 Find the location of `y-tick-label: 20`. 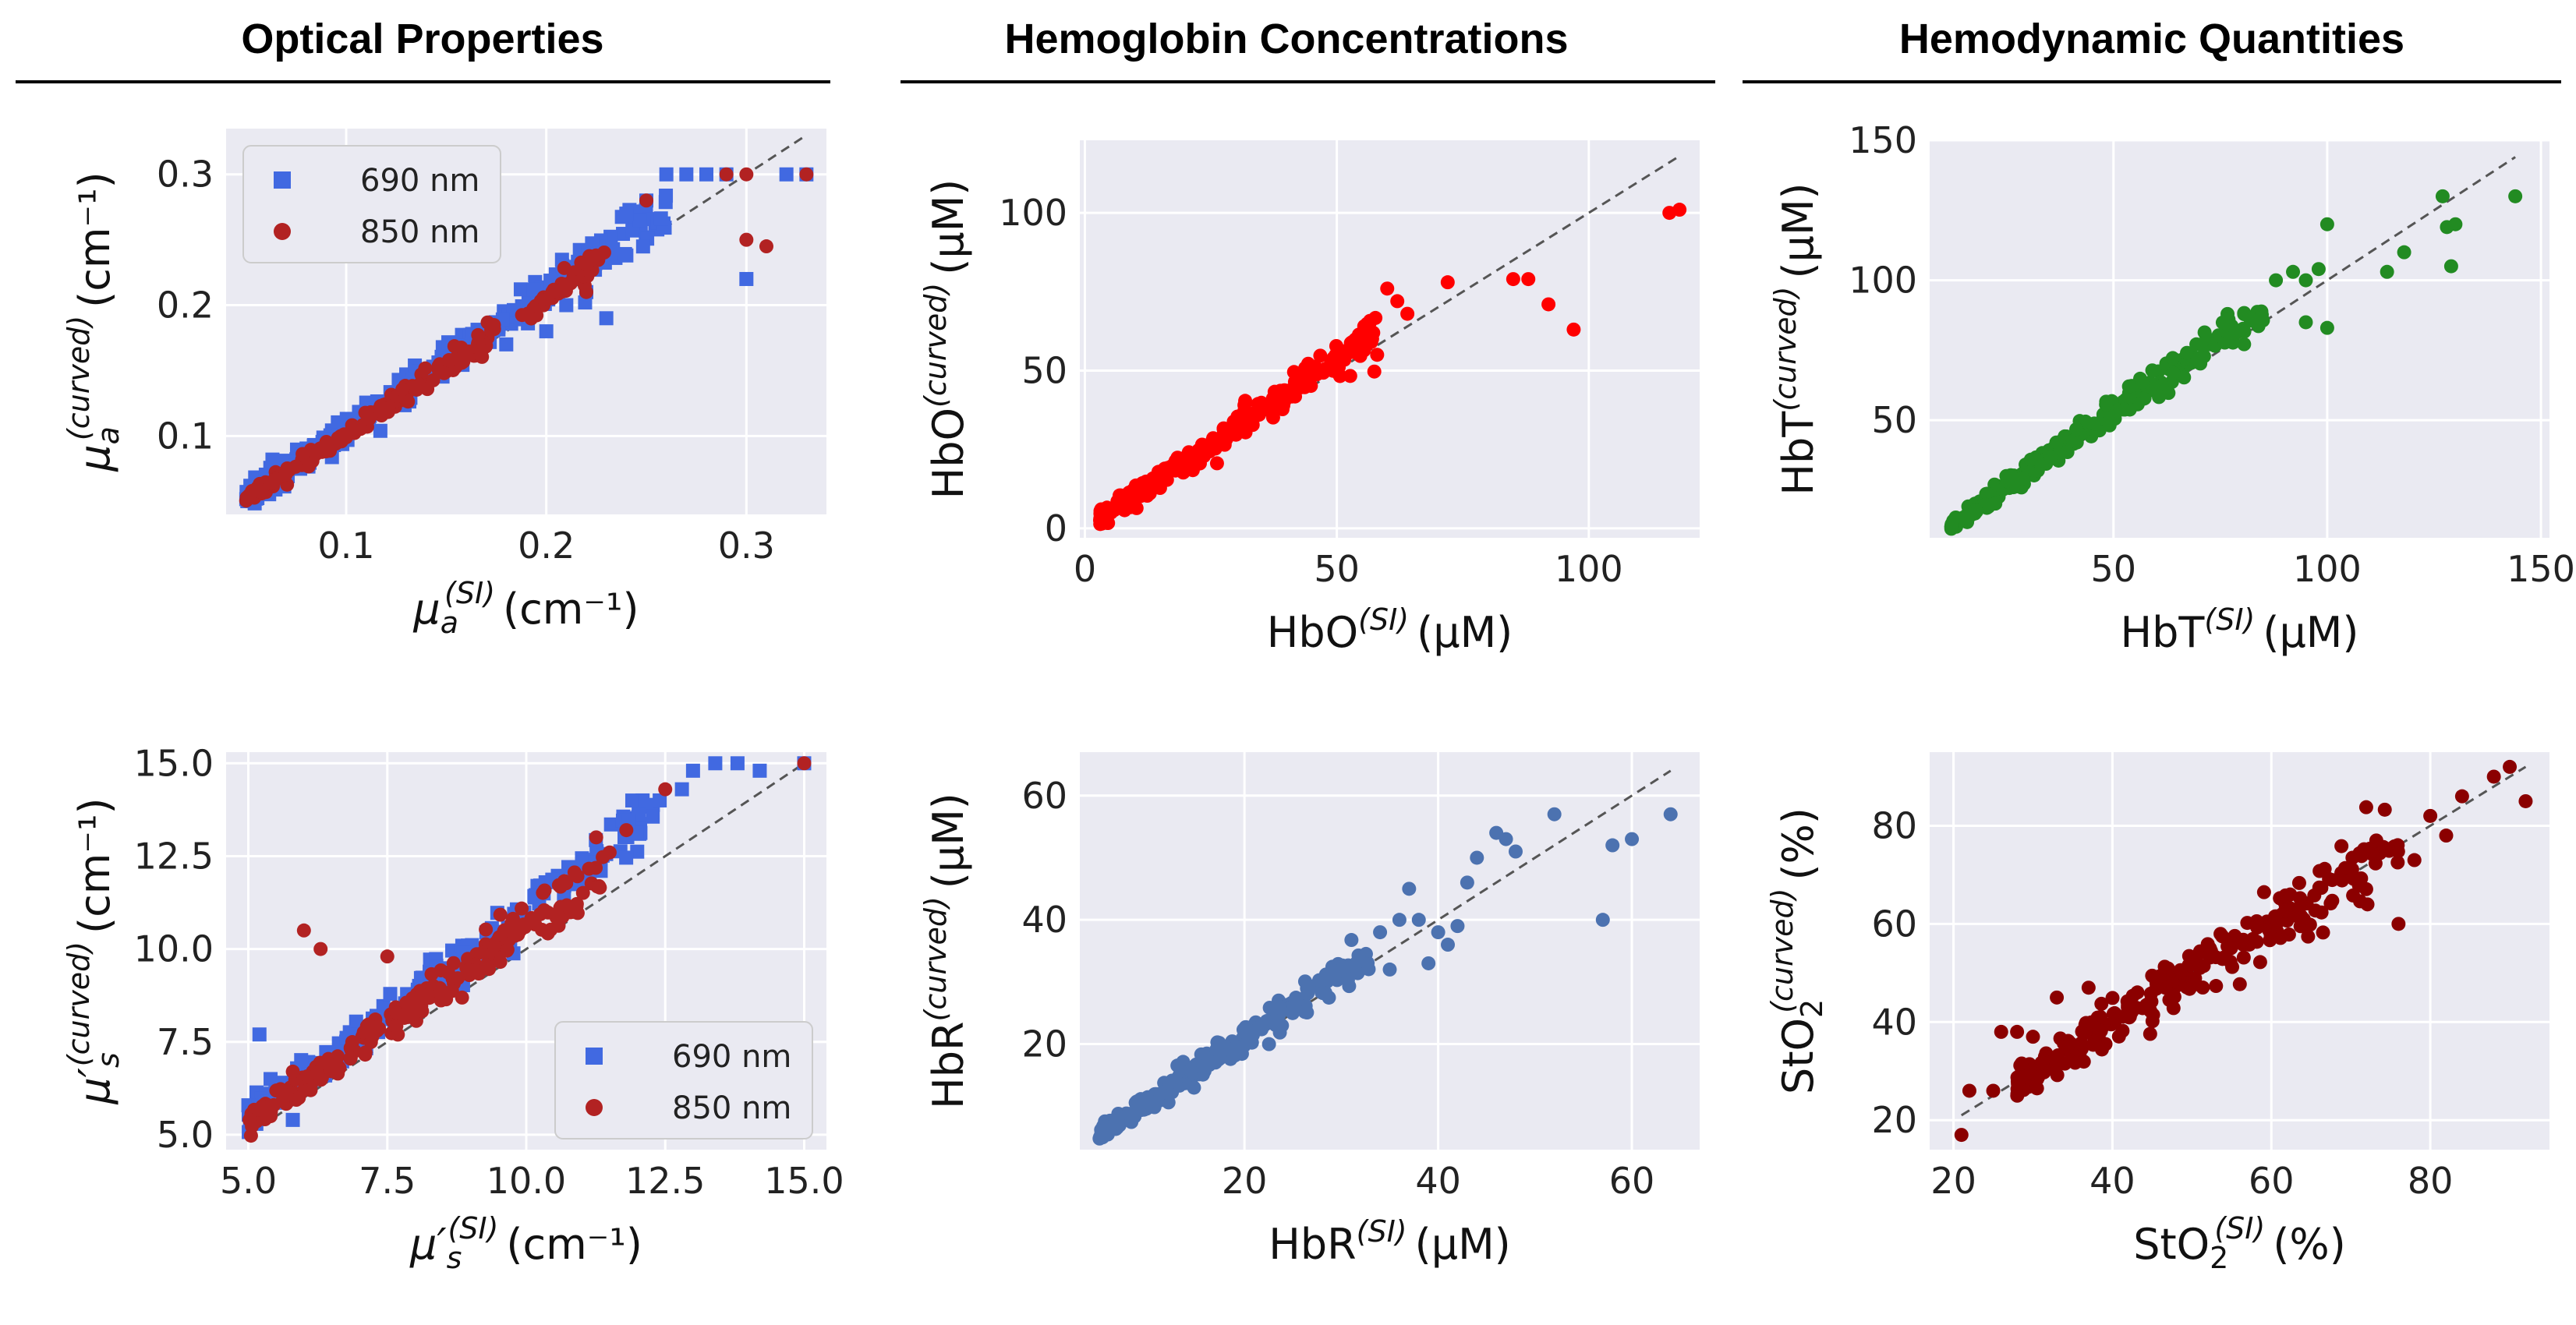

y-tick-label: 20 is located at coordinates (1044, 1044).